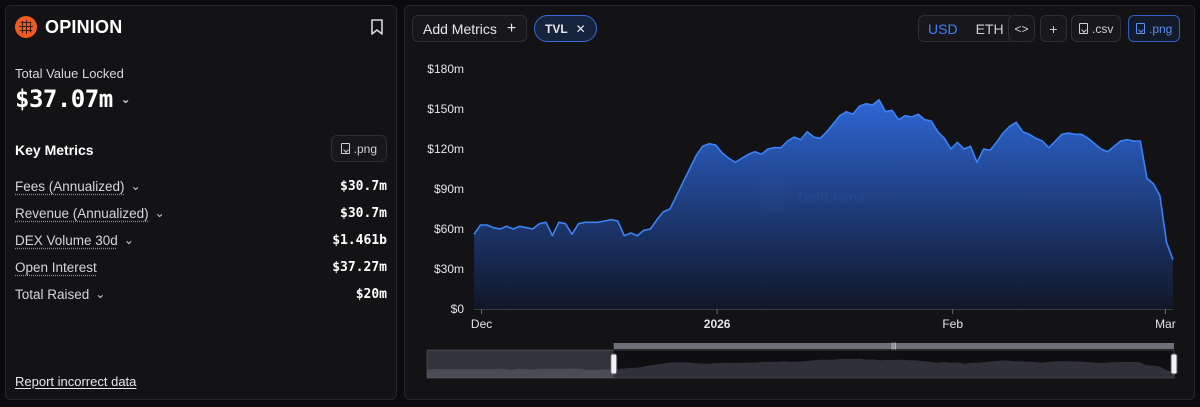 The height and width of the screenshot is (407, 1200). Describe the element at coordinates (52, 294) in the screenshot. I see `key-metric-label-text: Total Raised` at that location.